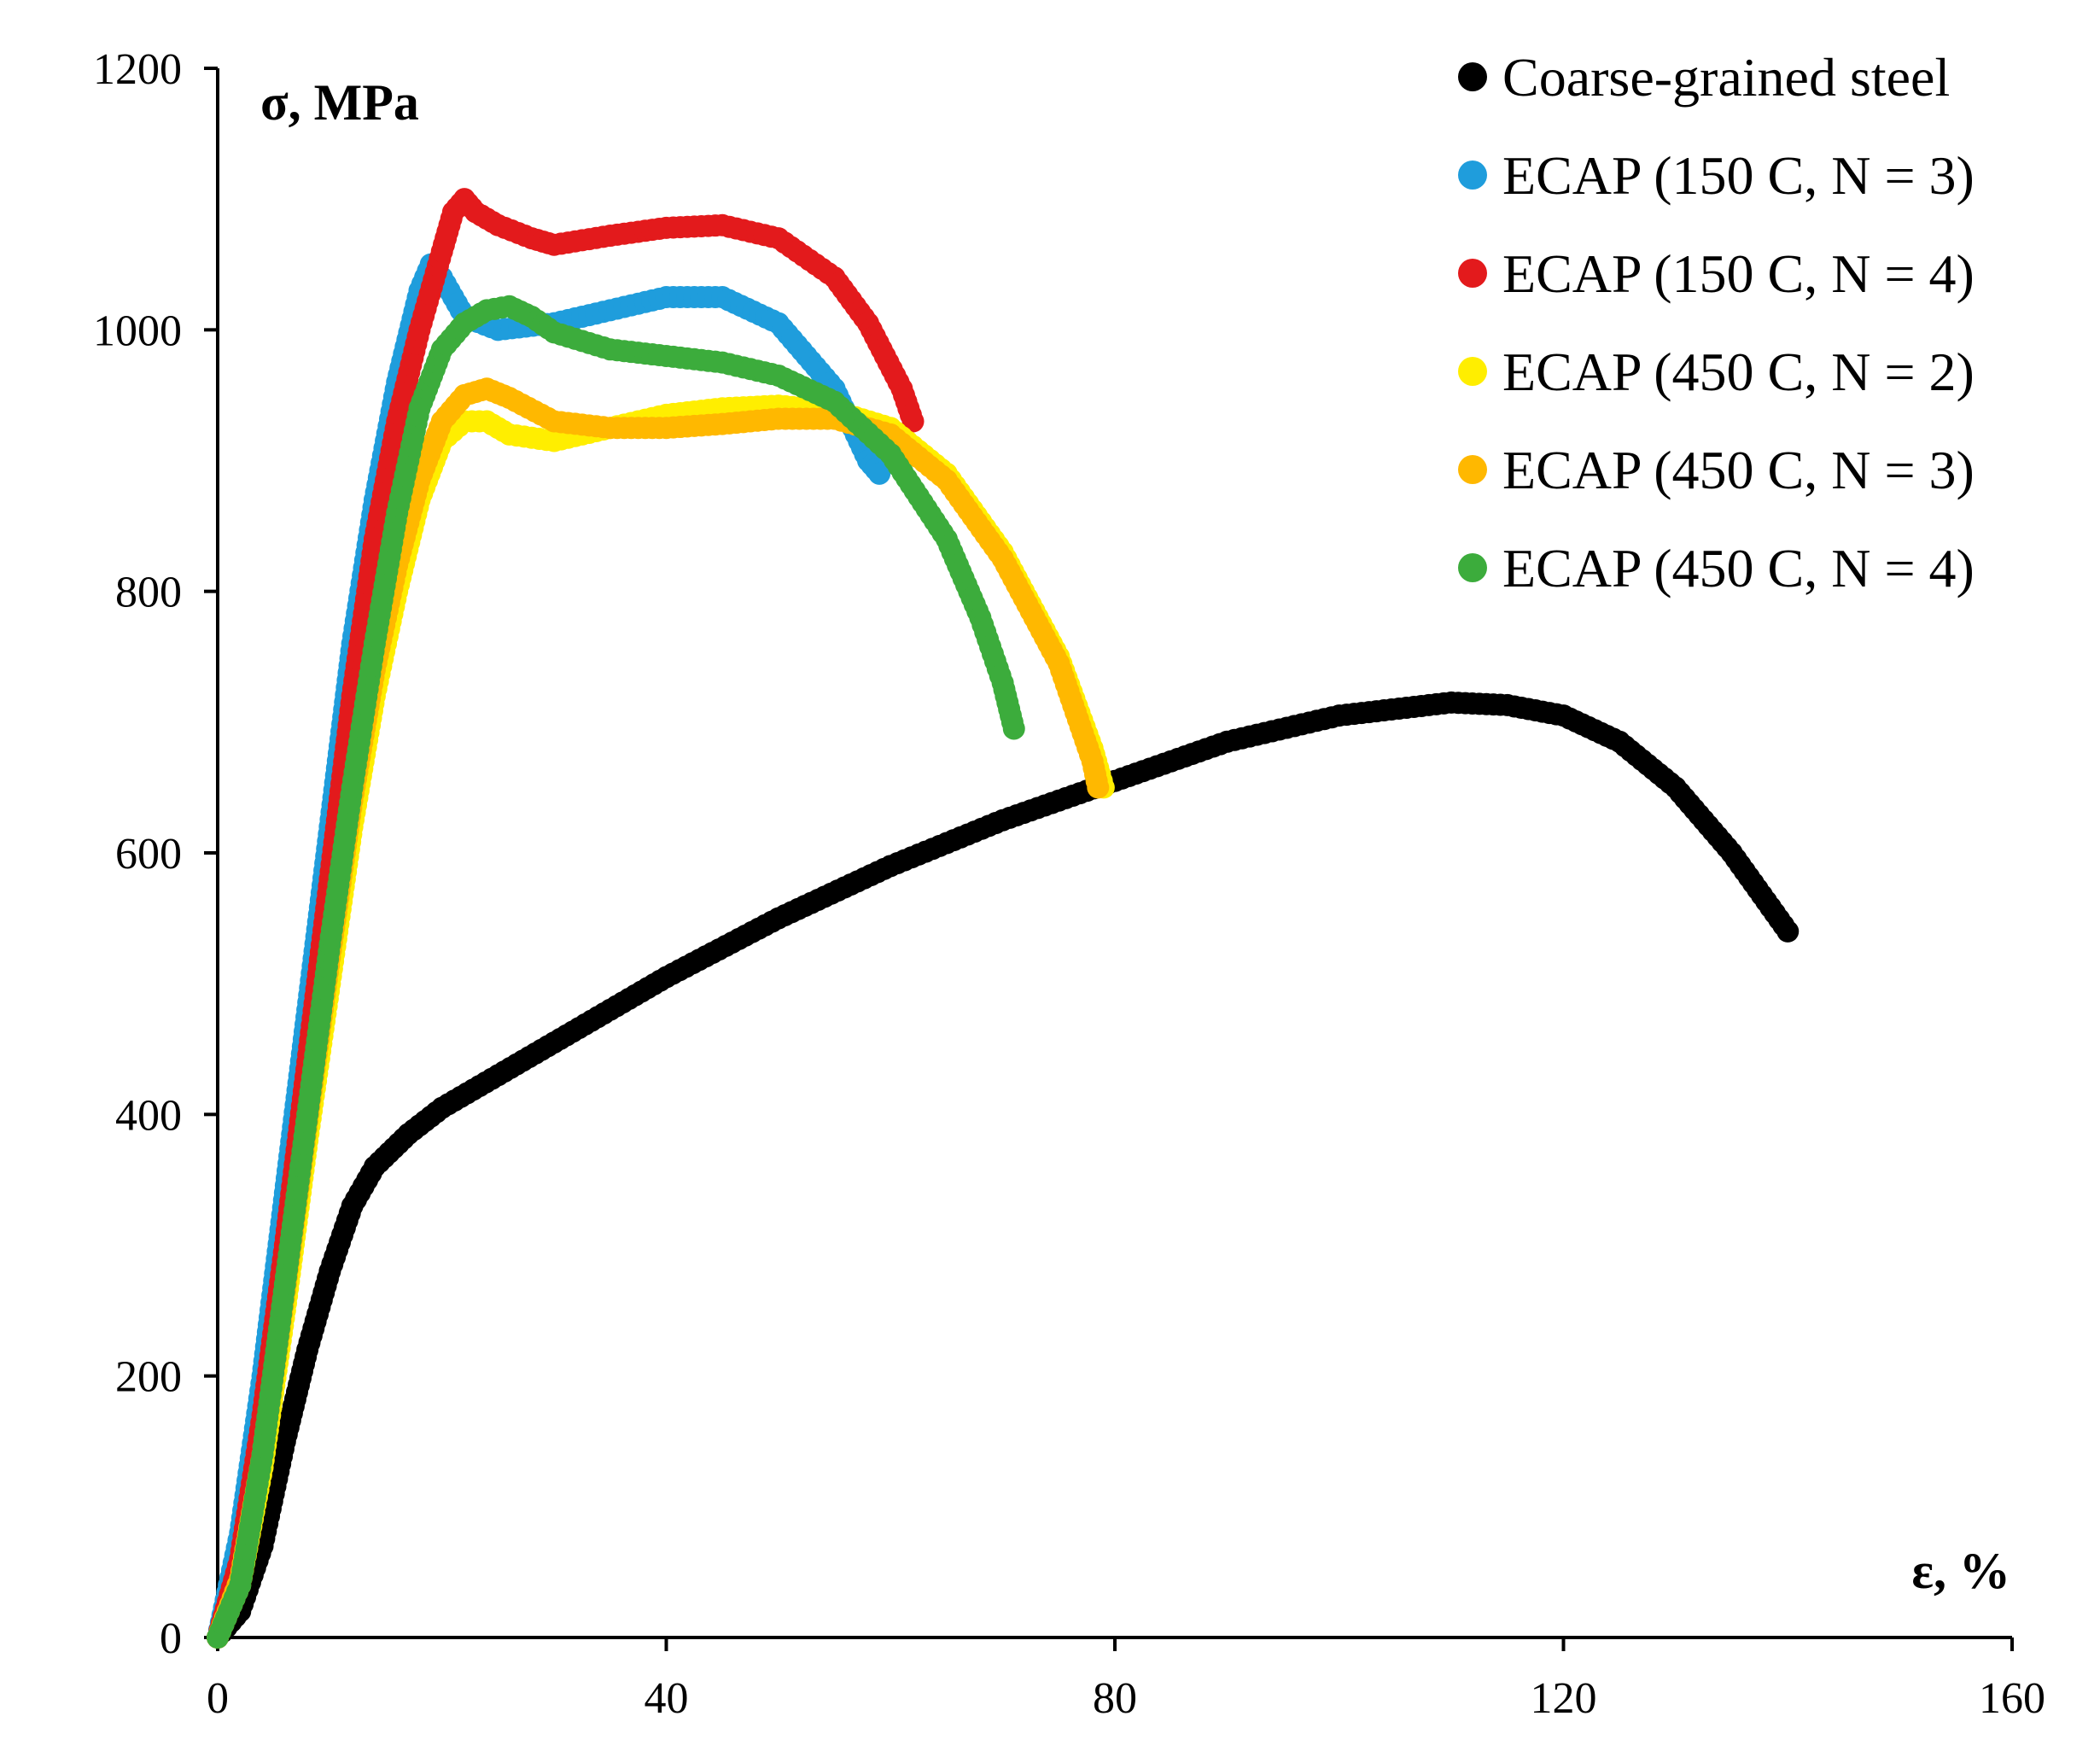 The height and width of the screenshot is (1763, 2100). I want to click on legend-label: ECAP (150 C, N = 4), so click(1738, 273).